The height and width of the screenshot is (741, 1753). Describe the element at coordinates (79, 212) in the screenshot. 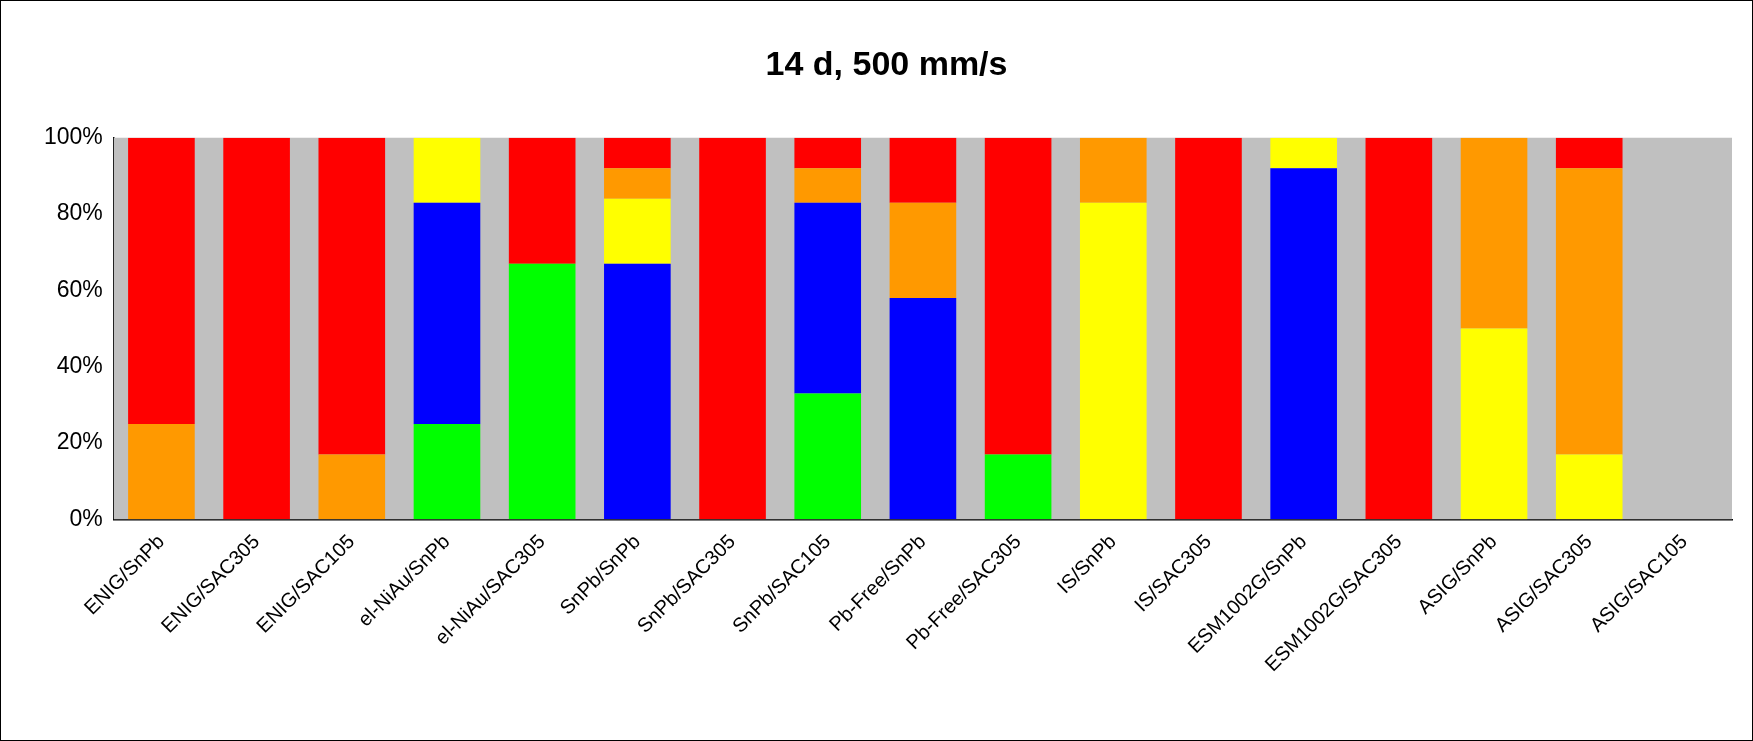

I see `y-tick-label: 80%` at that location.